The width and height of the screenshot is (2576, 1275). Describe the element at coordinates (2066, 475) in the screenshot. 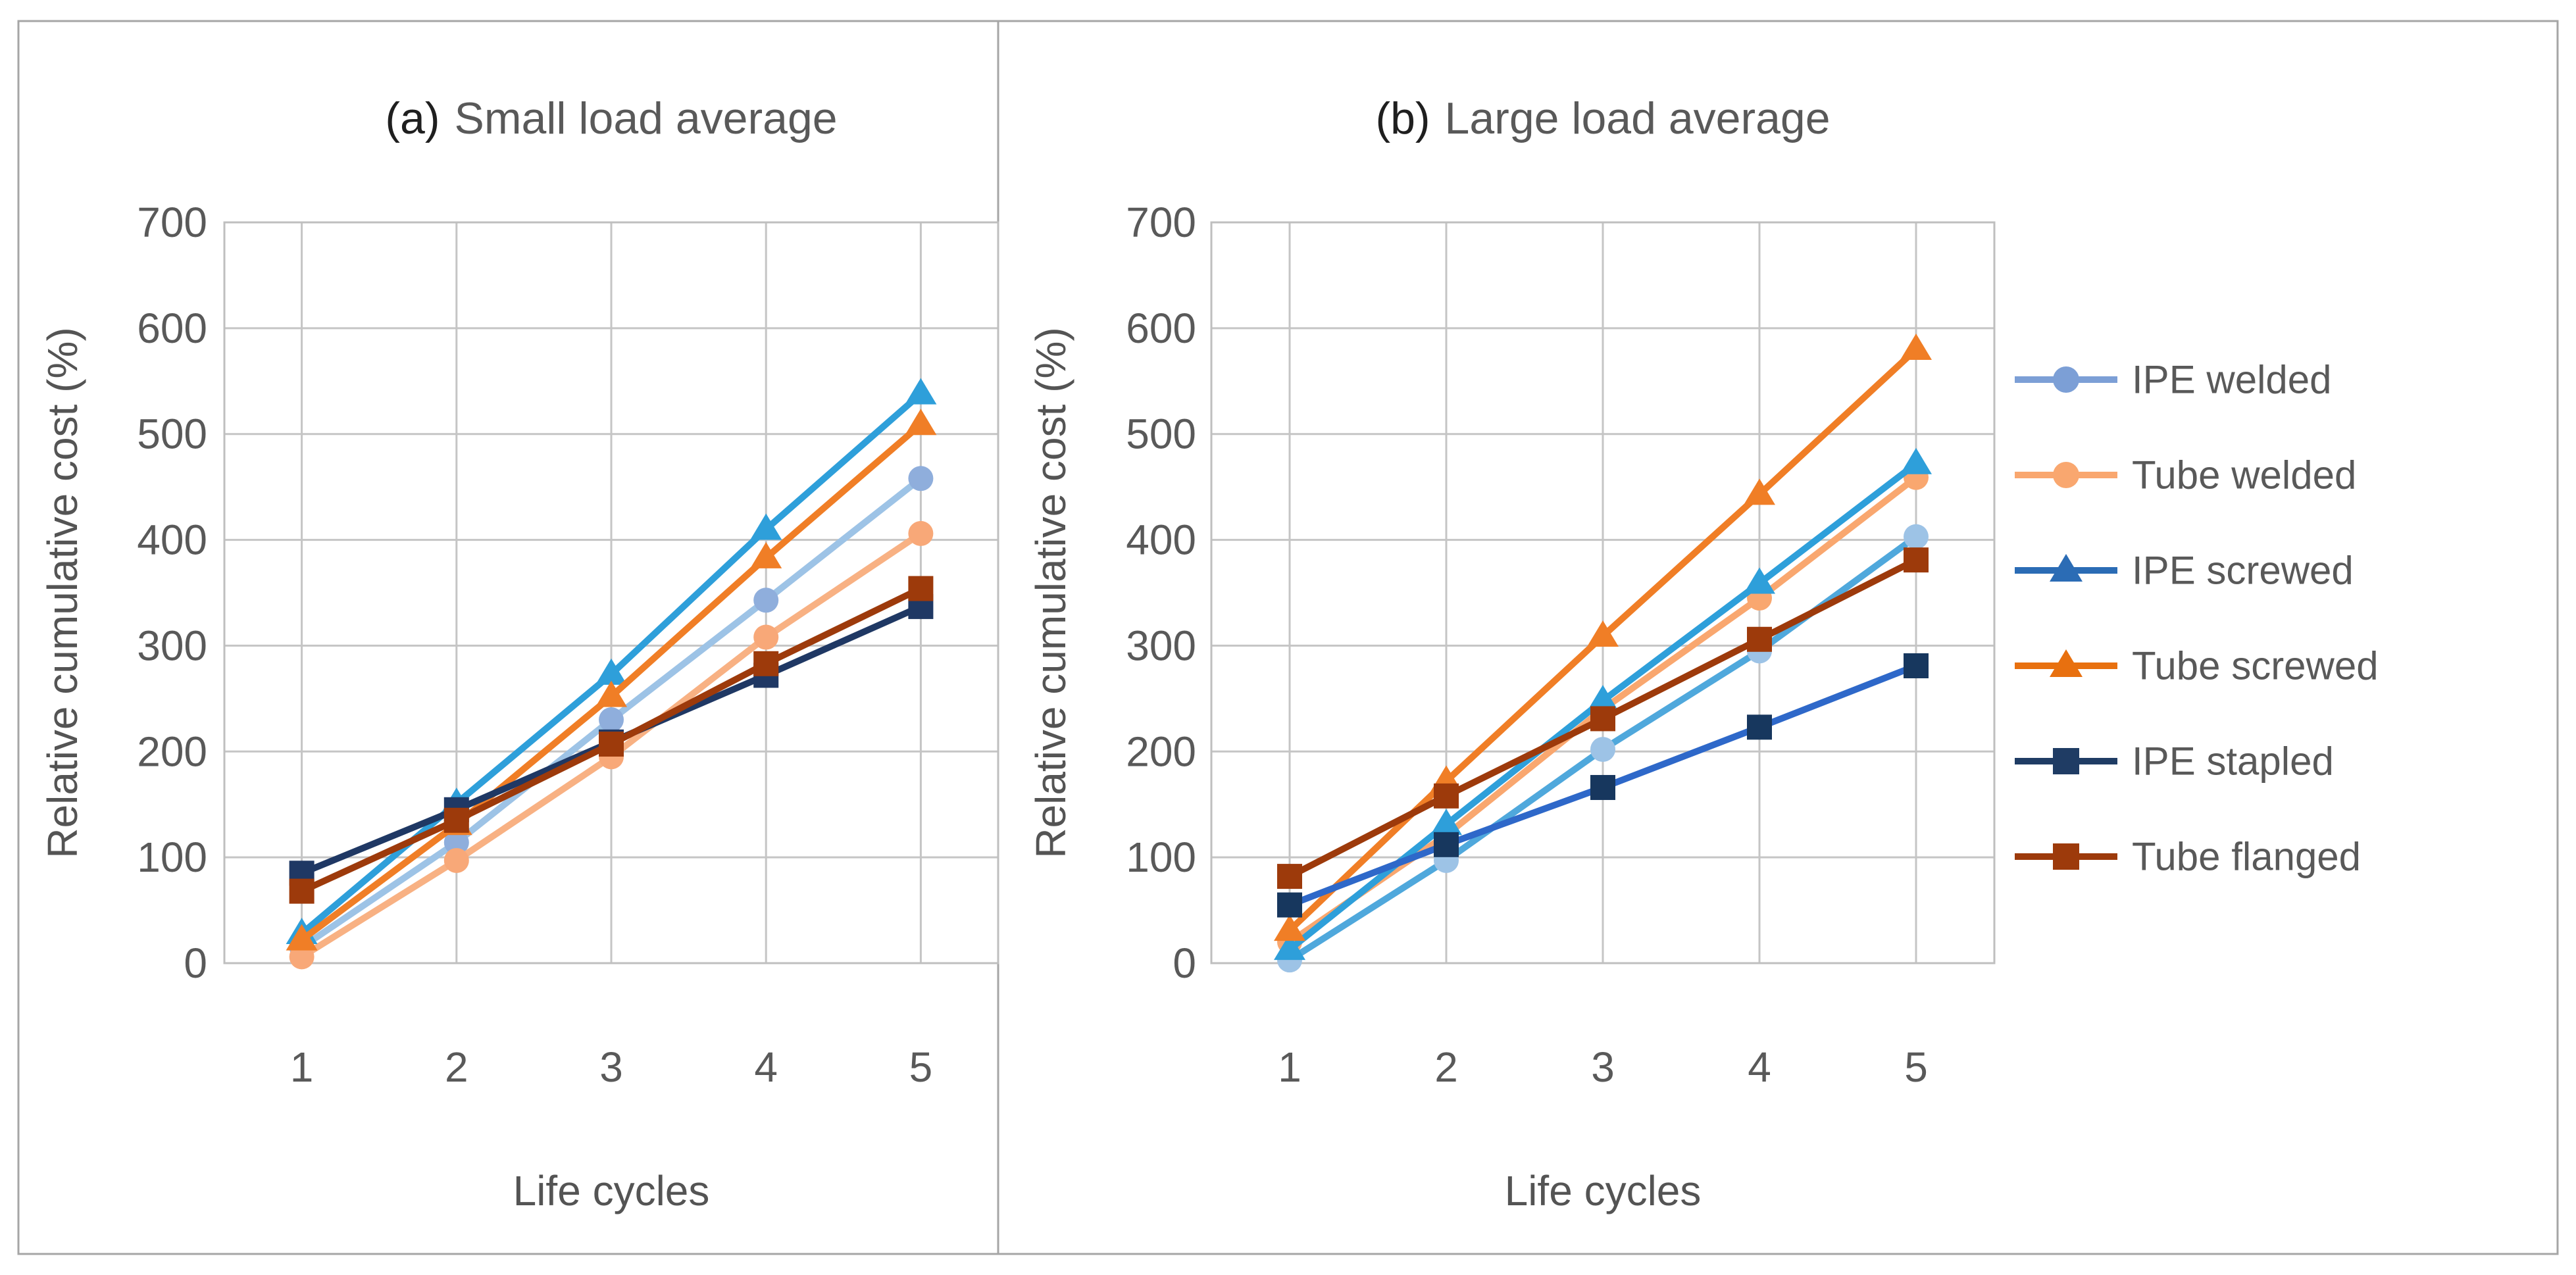

I see `legend-marker-tube-welded` at that location.